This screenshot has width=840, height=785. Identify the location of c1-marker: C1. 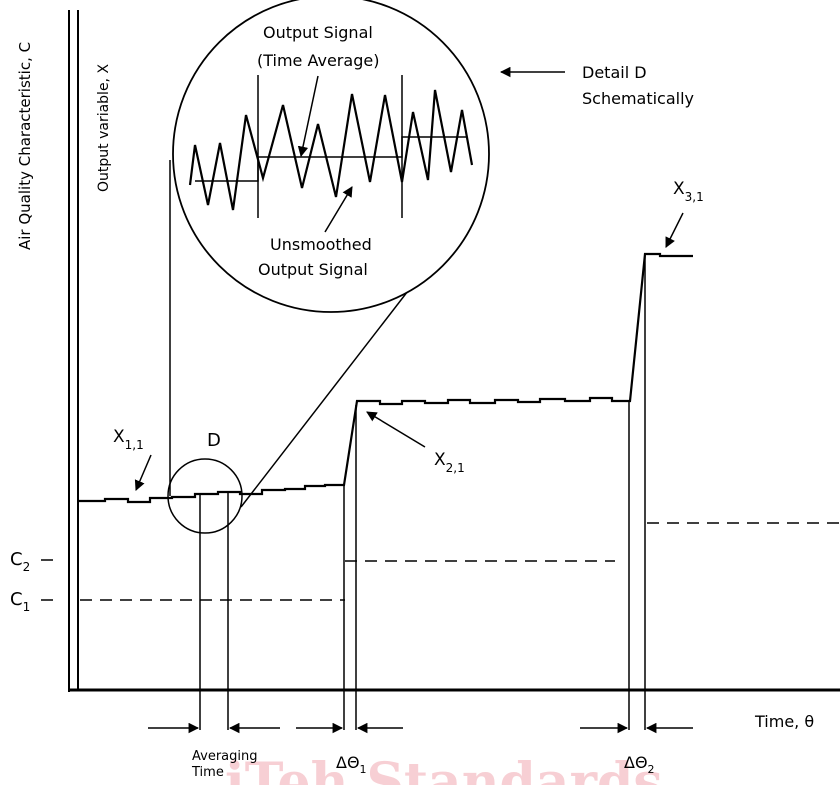
(31, 601).